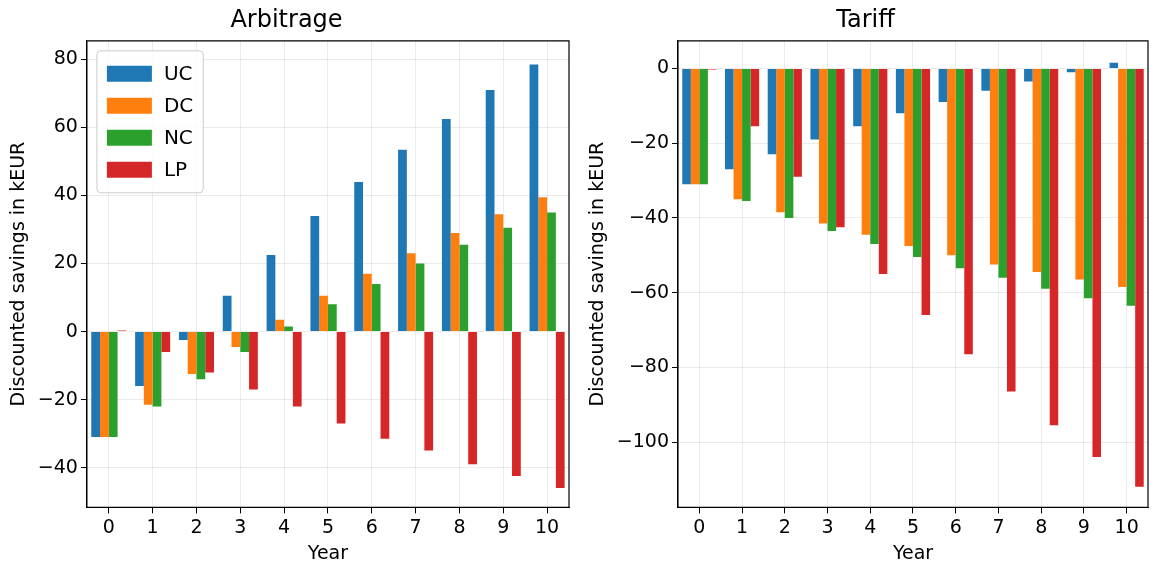 The width and height of the screenshot is (1159, 569). I want to click on legend-label: DC, so click(178, 105).